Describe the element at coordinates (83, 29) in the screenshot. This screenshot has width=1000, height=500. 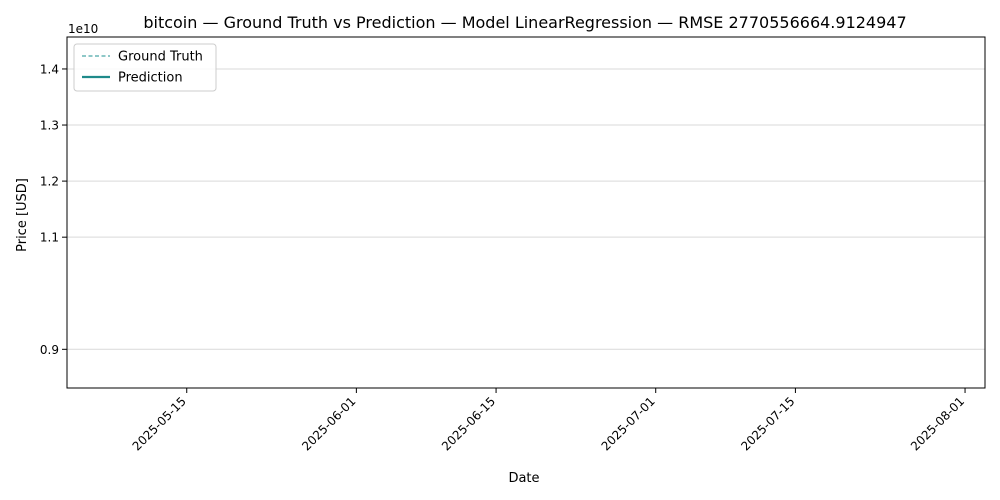
I see `y-scale-label: 1e10` at that location.